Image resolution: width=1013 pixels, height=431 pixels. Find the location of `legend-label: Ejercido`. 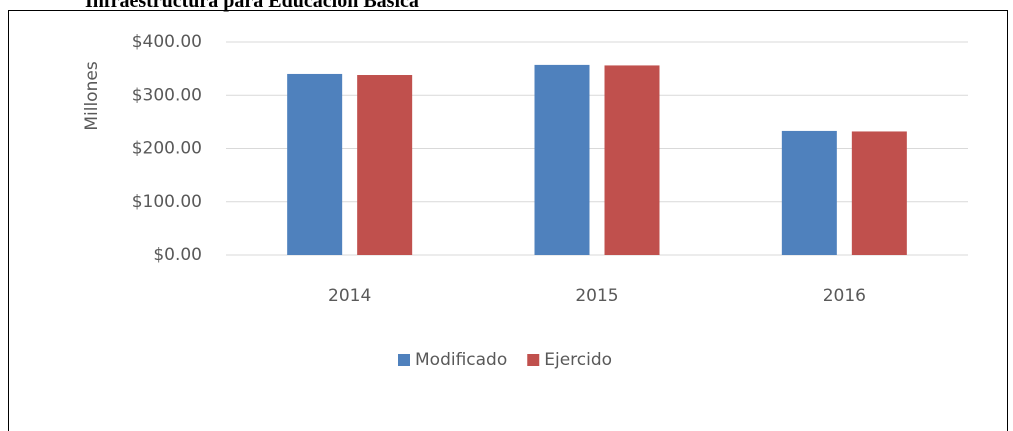

legend-label: Ejercido is located at coordinates (578, 360).